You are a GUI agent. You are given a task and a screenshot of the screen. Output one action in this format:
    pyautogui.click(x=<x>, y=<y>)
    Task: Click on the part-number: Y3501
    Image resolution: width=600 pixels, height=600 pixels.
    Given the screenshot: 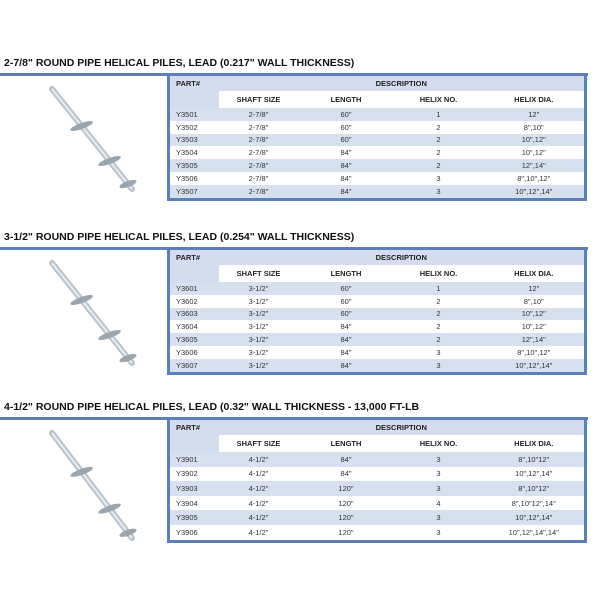 What is the action you would take?
    pyautogui.click(x=193, y=114)
    